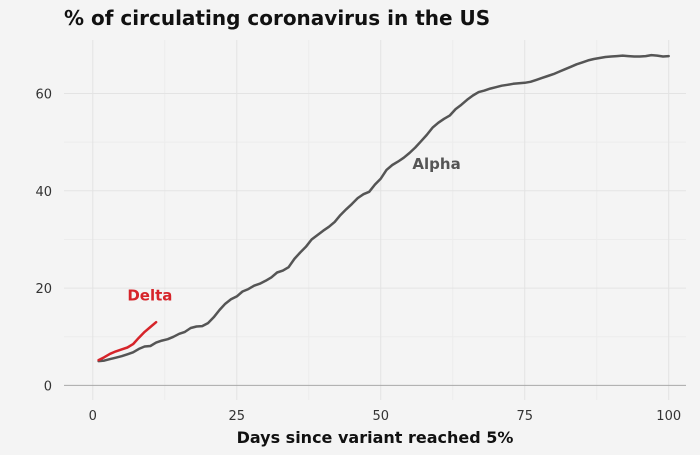  What do you see at coordinates (43, 192) in the screenshot?
I see `y-tick-label: 40` at bounding box center [43, 192].